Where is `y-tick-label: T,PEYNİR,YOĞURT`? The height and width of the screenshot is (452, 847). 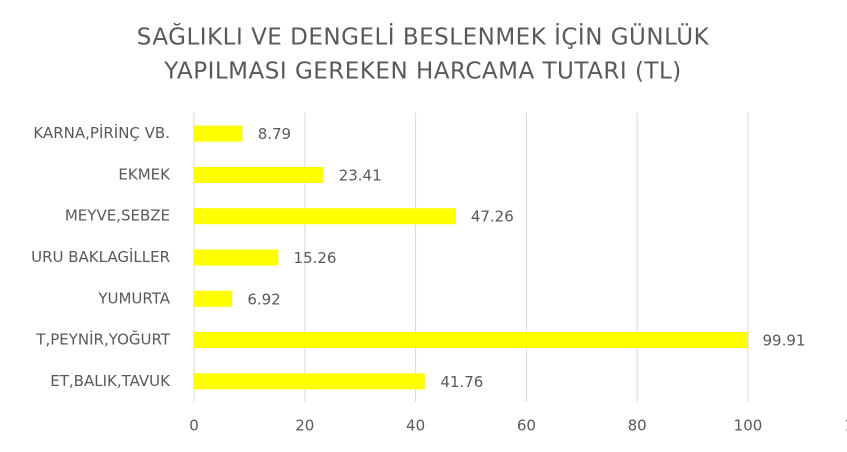
y-tick-label: T,PEYNİR,YOĞURT is located at coordinates (103, 339).